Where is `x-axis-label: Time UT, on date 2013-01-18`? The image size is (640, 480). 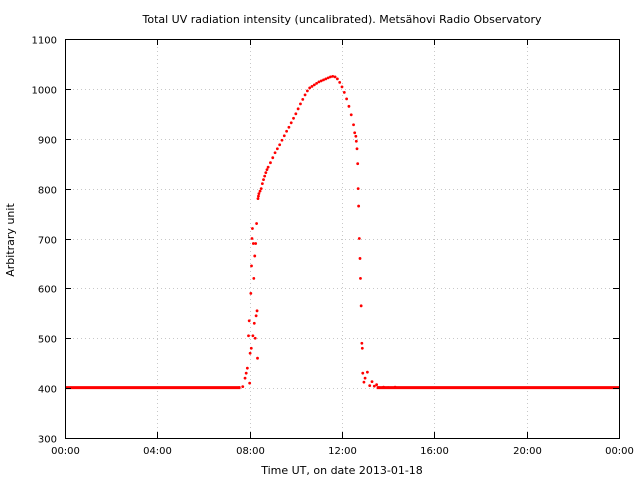 x-axis-label: Time UT, on date 2013-01-18 is located at coordinates (341, 470).